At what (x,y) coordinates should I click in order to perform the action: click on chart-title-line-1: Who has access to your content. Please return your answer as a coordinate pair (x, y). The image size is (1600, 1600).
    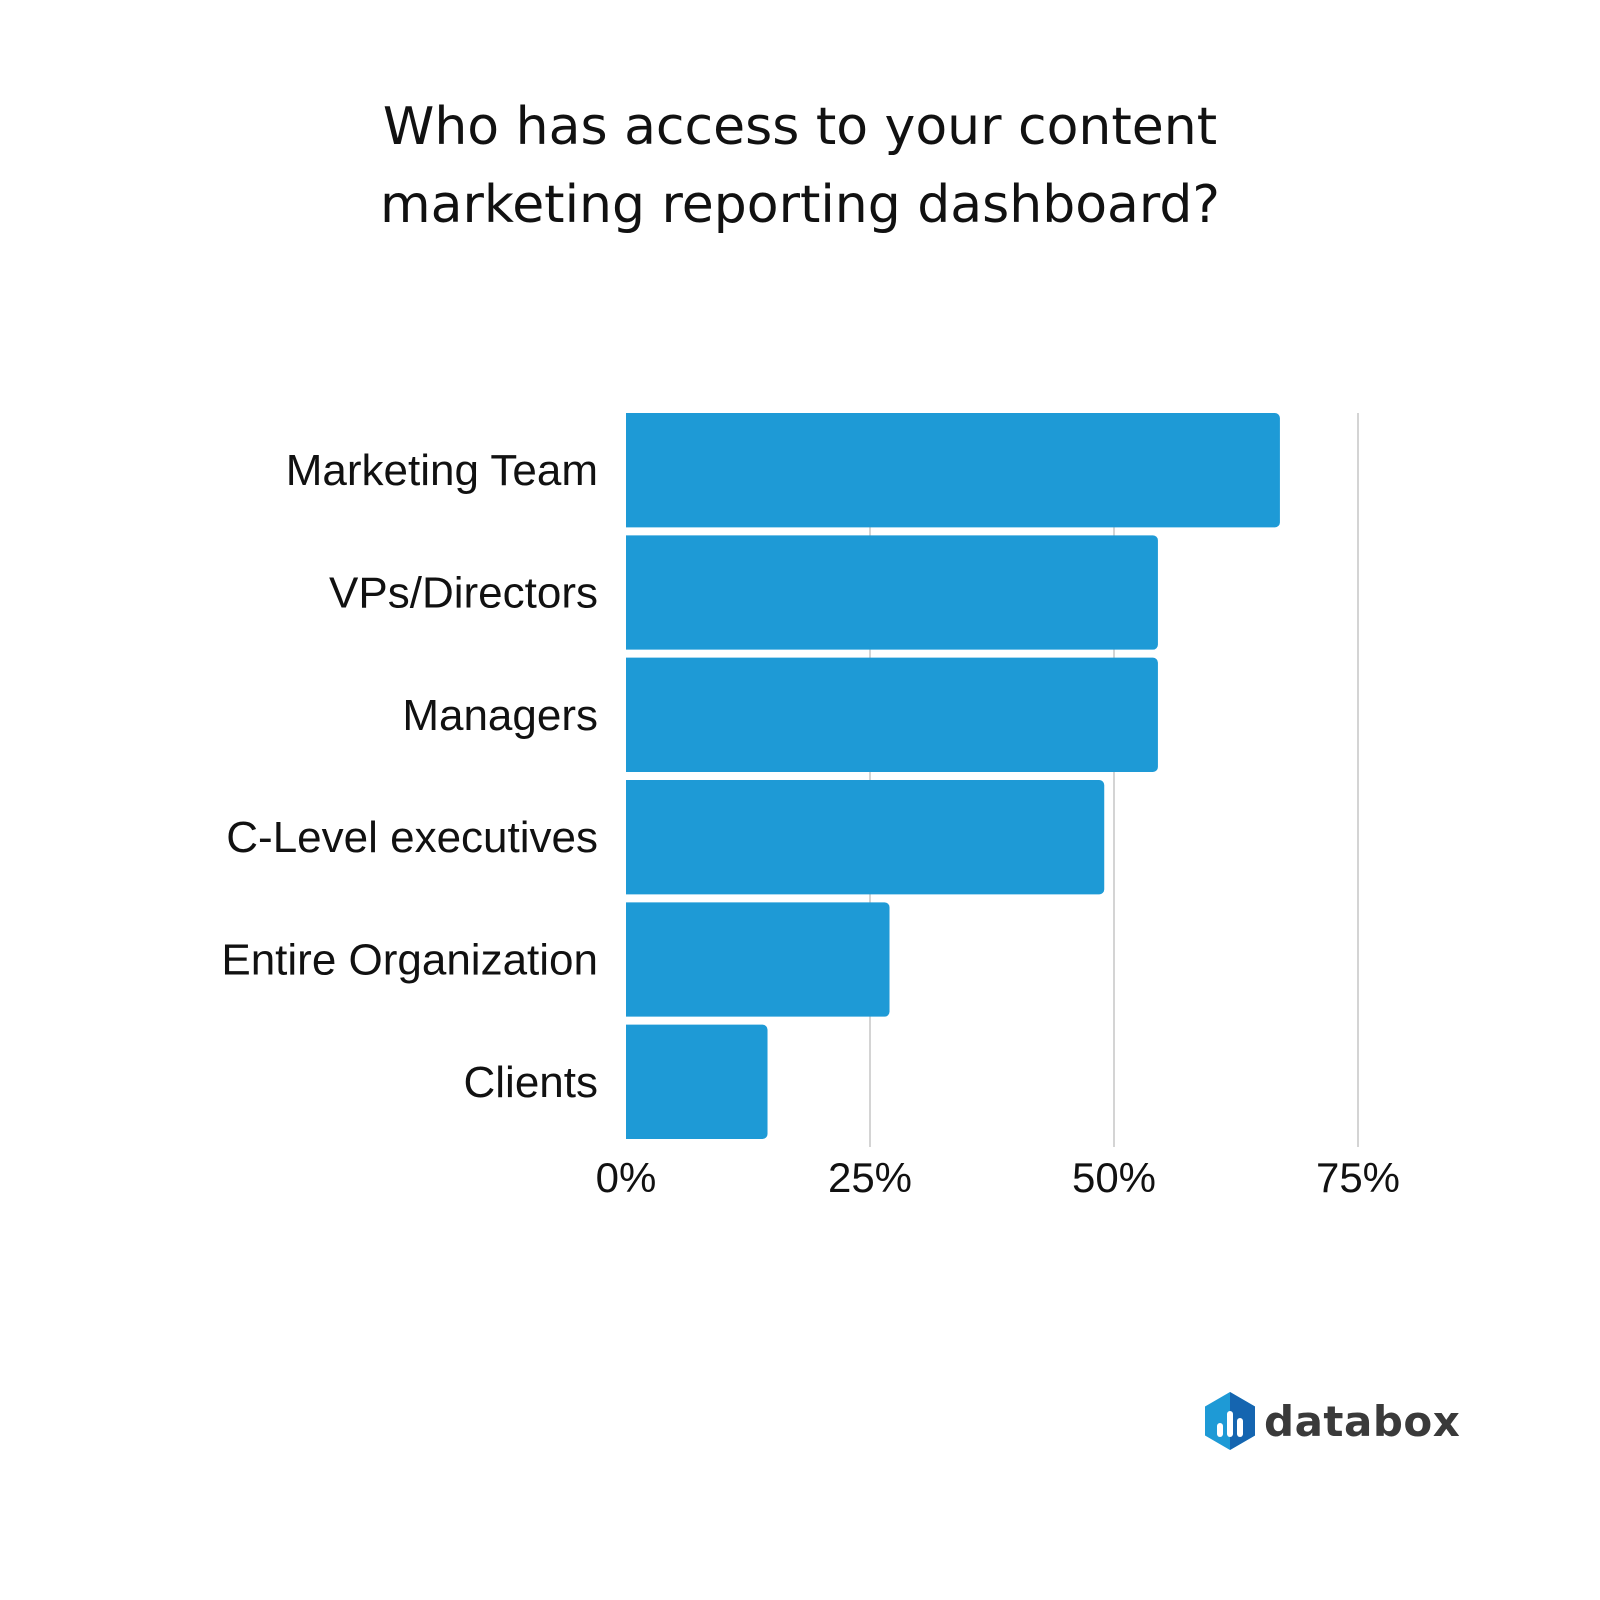
    Looking at the image, I should click on (800, 127).